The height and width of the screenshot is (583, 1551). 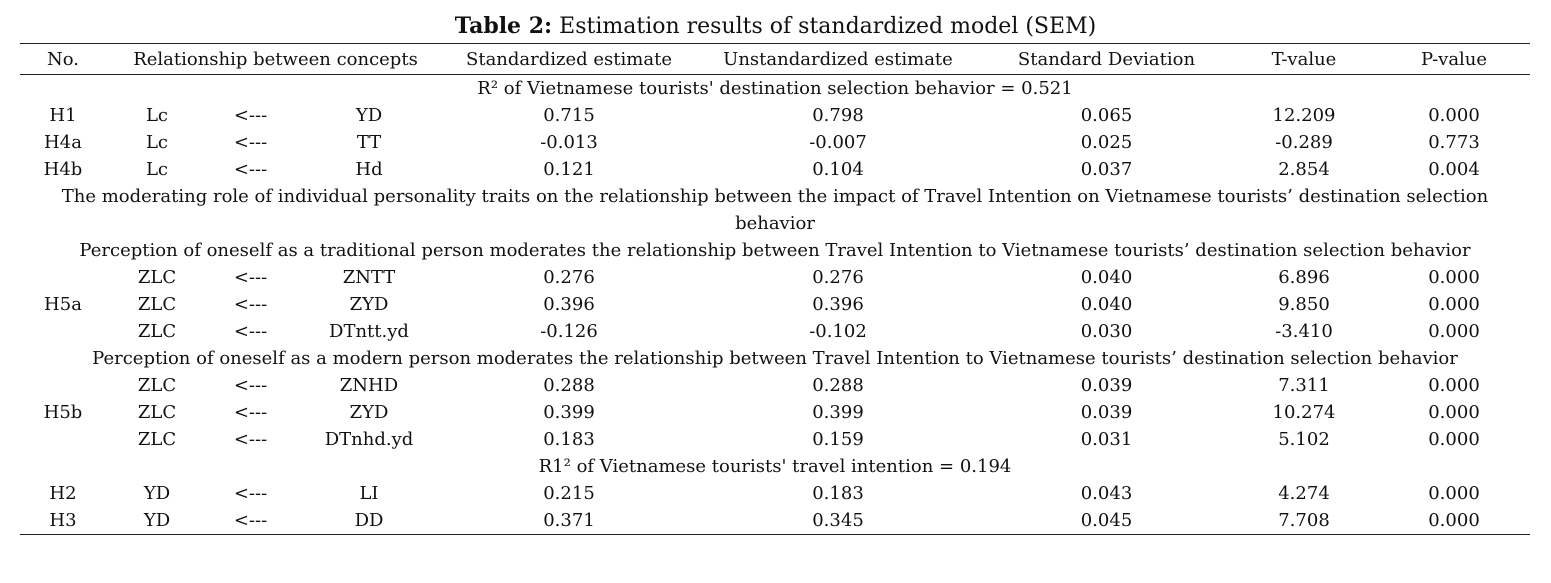 What do you see at coordinates (1304, 520) in the screenshot?
I see `cell-t: 7.708` at bounding box center [1304, 520].